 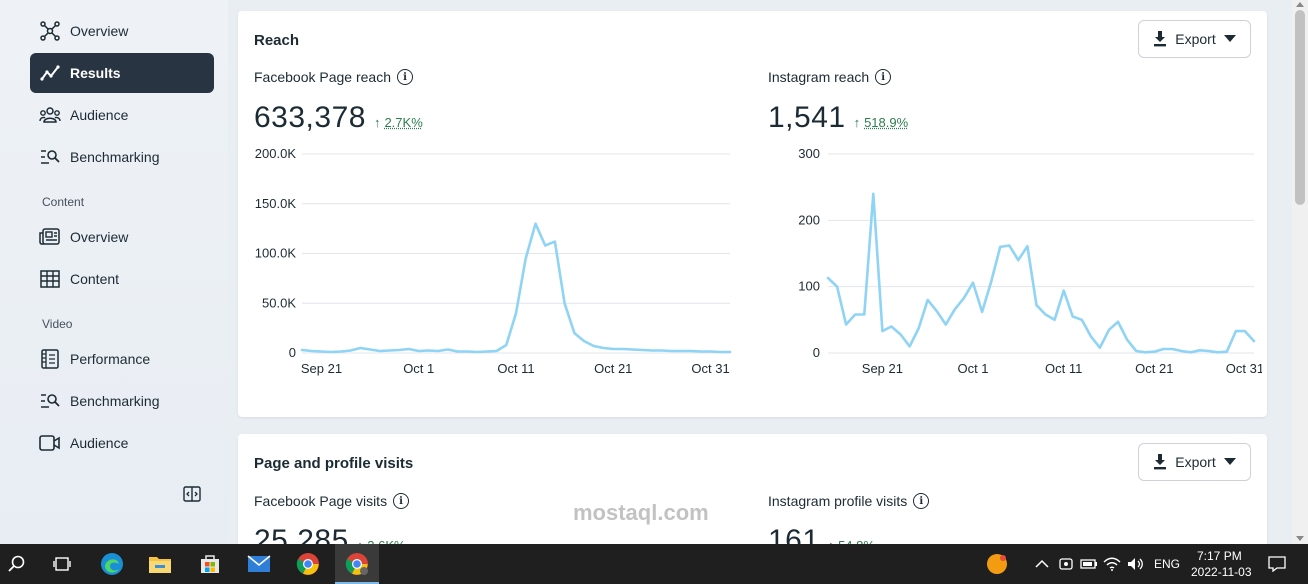 I want to click on sidebar-item-benchmarking: Benchmarking, so click(x=122, y=157).